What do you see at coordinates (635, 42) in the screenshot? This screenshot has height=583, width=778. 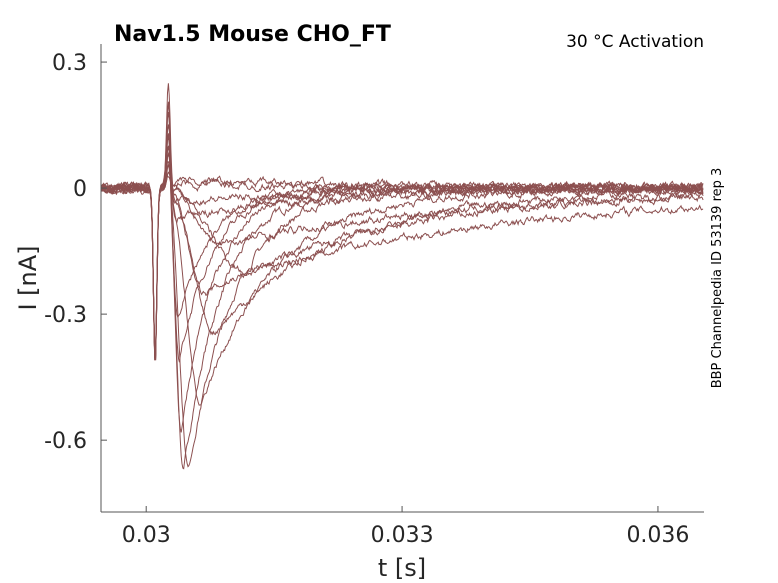 I see `chart-subtitle: 30 °C Activation` at bounding box center [635, 42].